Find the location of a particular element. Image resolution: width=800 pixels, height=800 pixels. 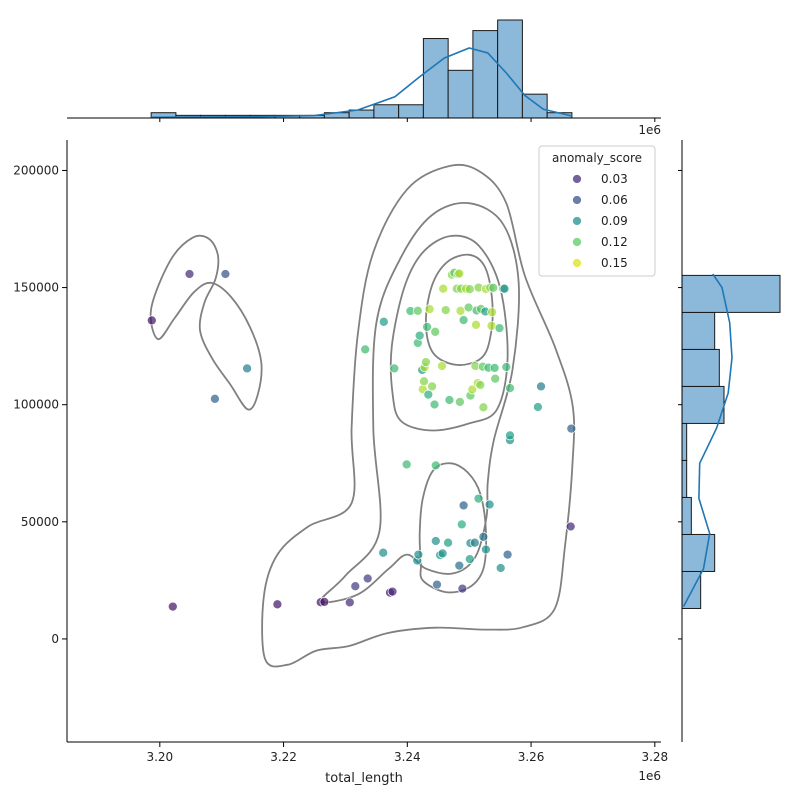

right-marginal-axis is located at coordinates (680, 441).